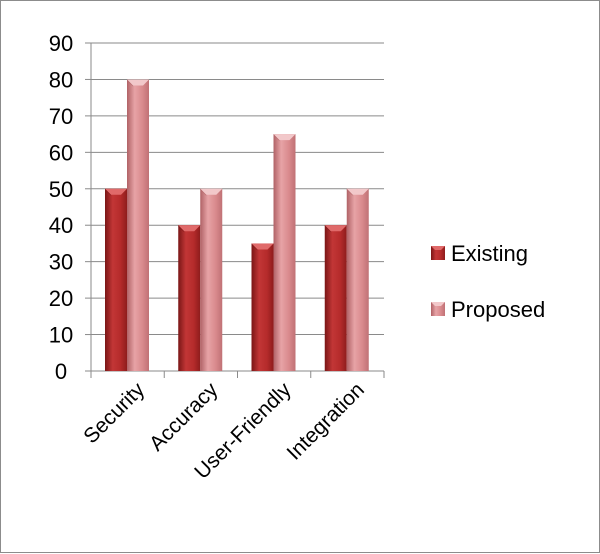  Describe the element at coordinates (488, 281) in the screenshot. I see `legend: Existing Proposed` at that location.